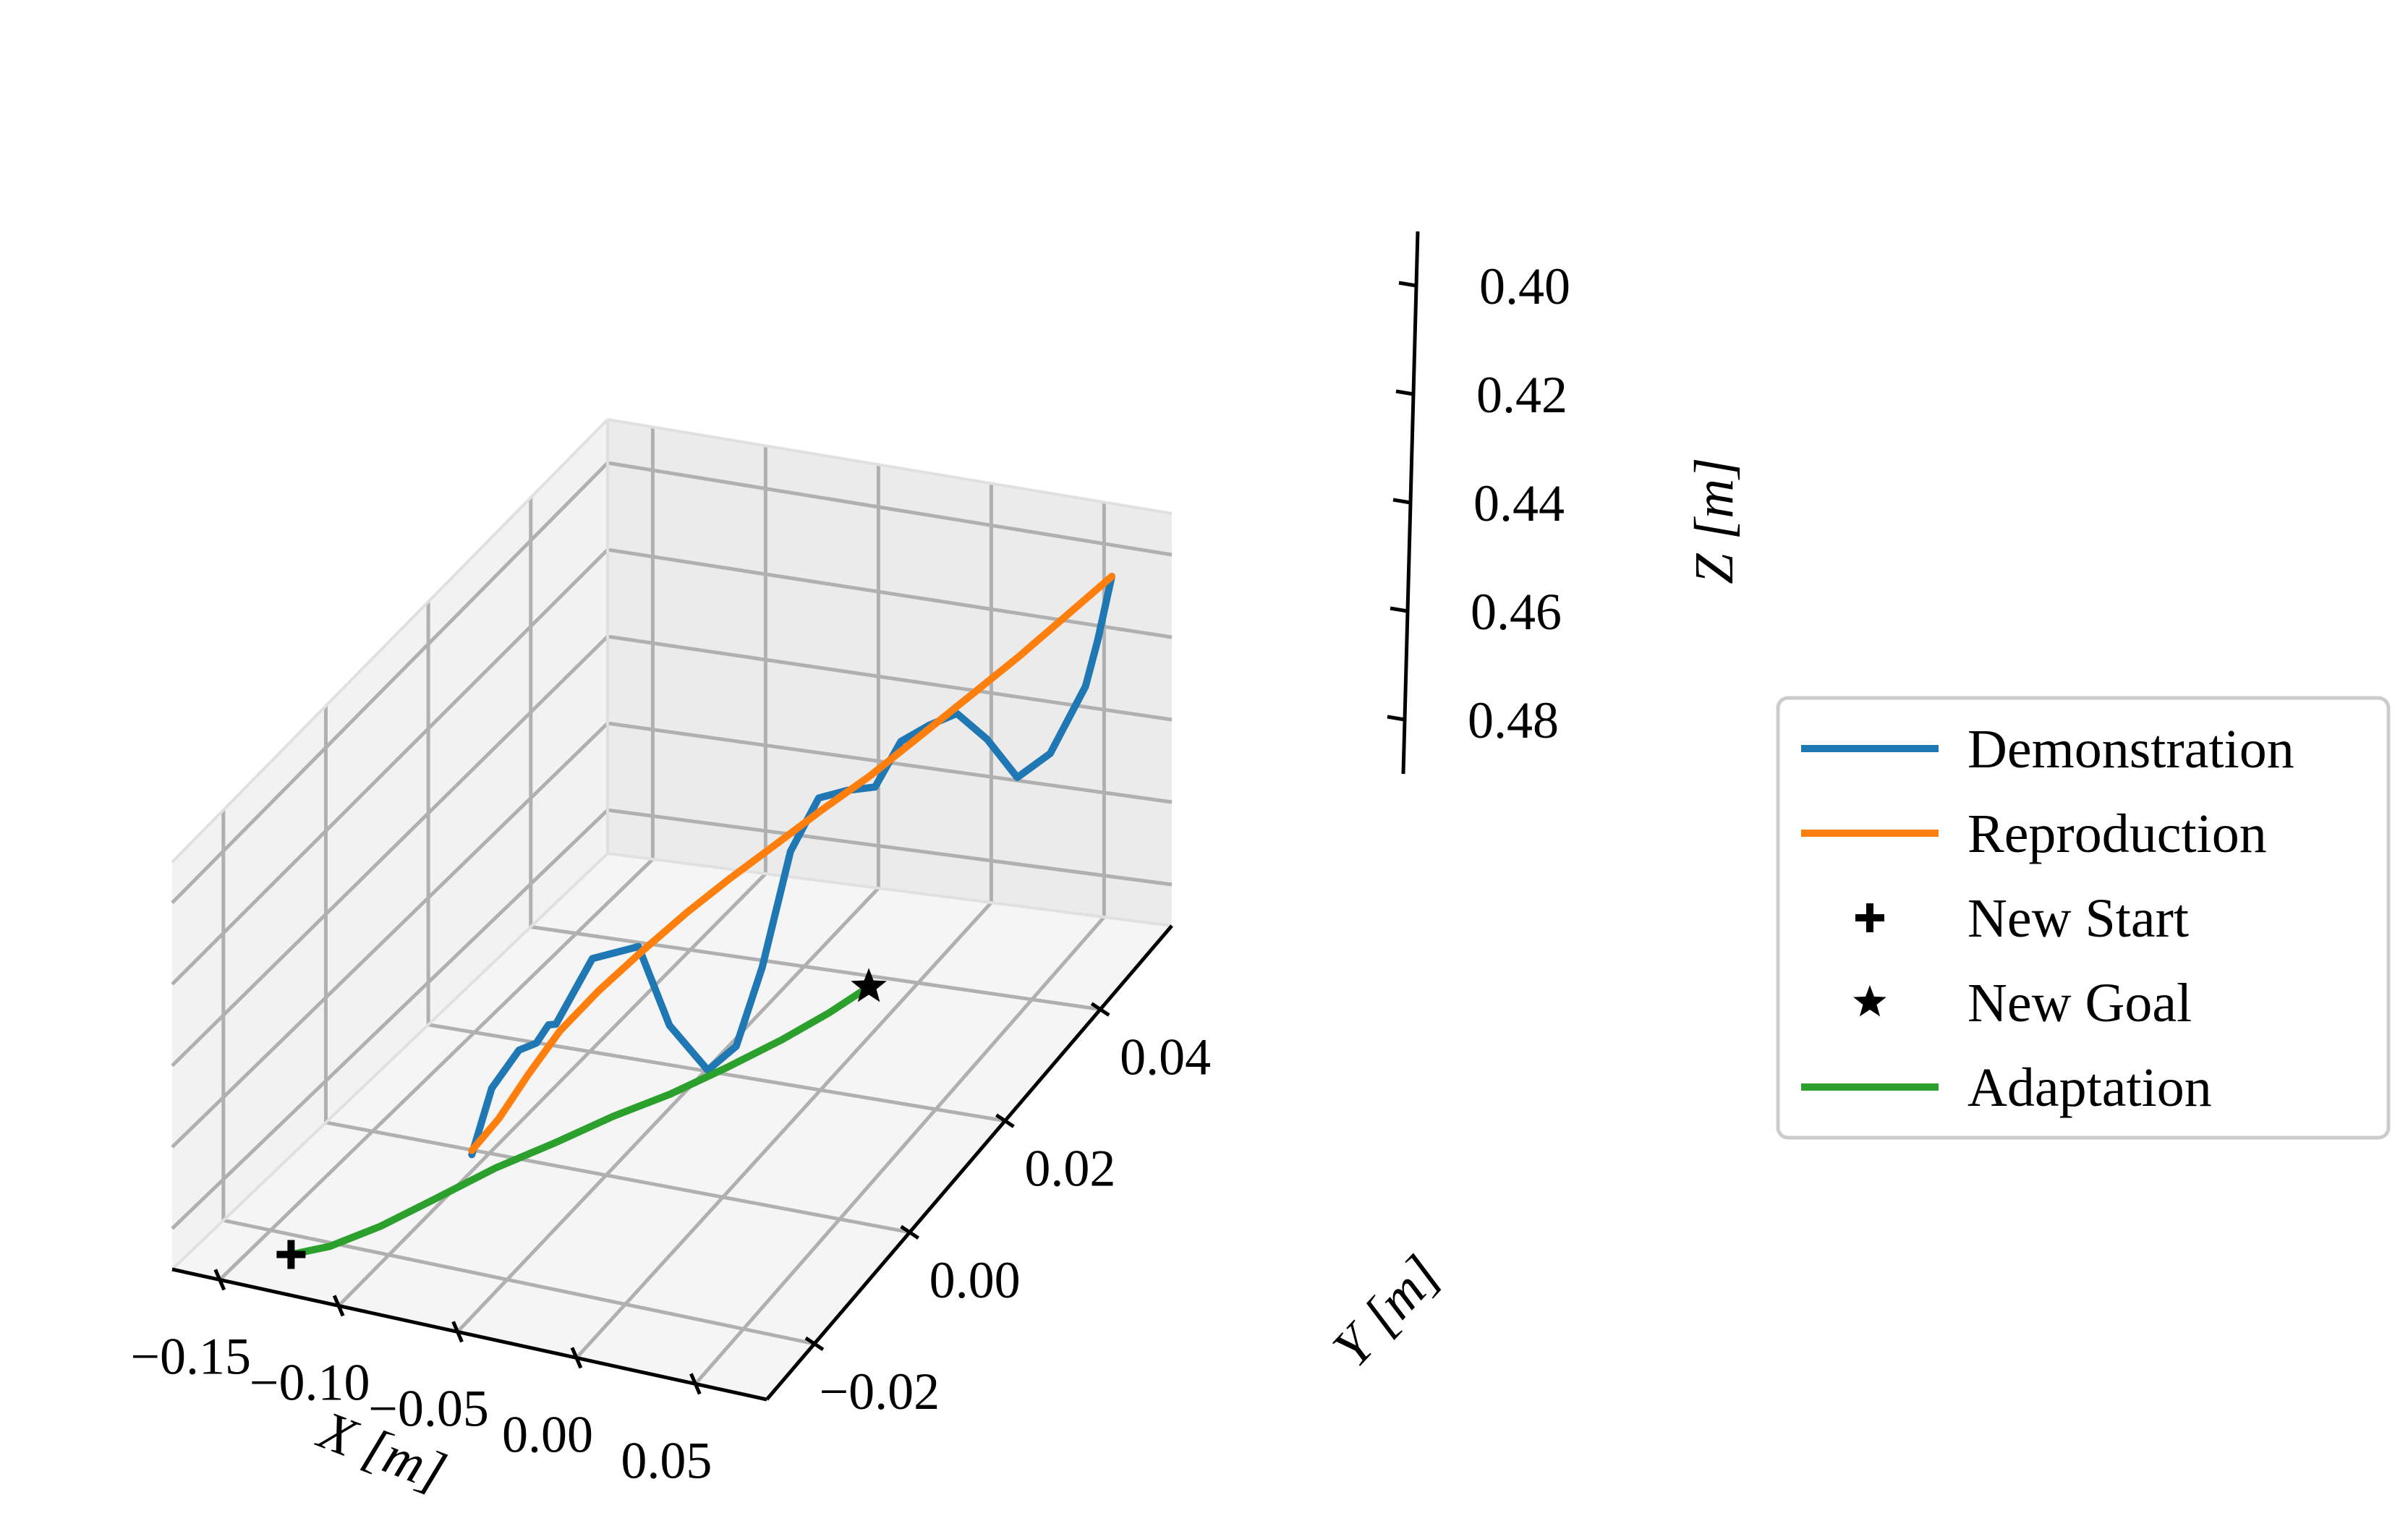  I want to click on y-axis-label: Y [m], so click(1387, 1311).